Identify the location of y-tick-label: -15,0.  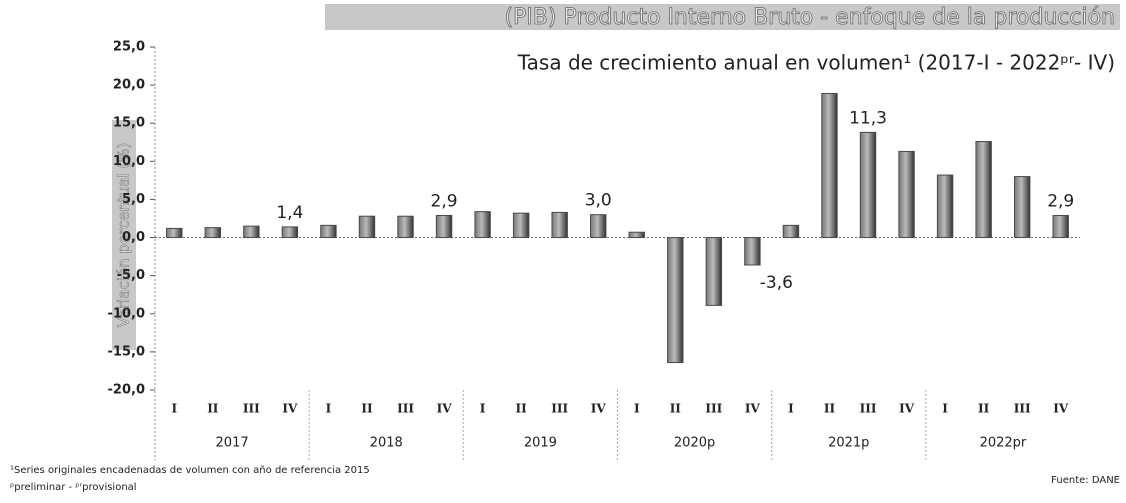
(126, 351).